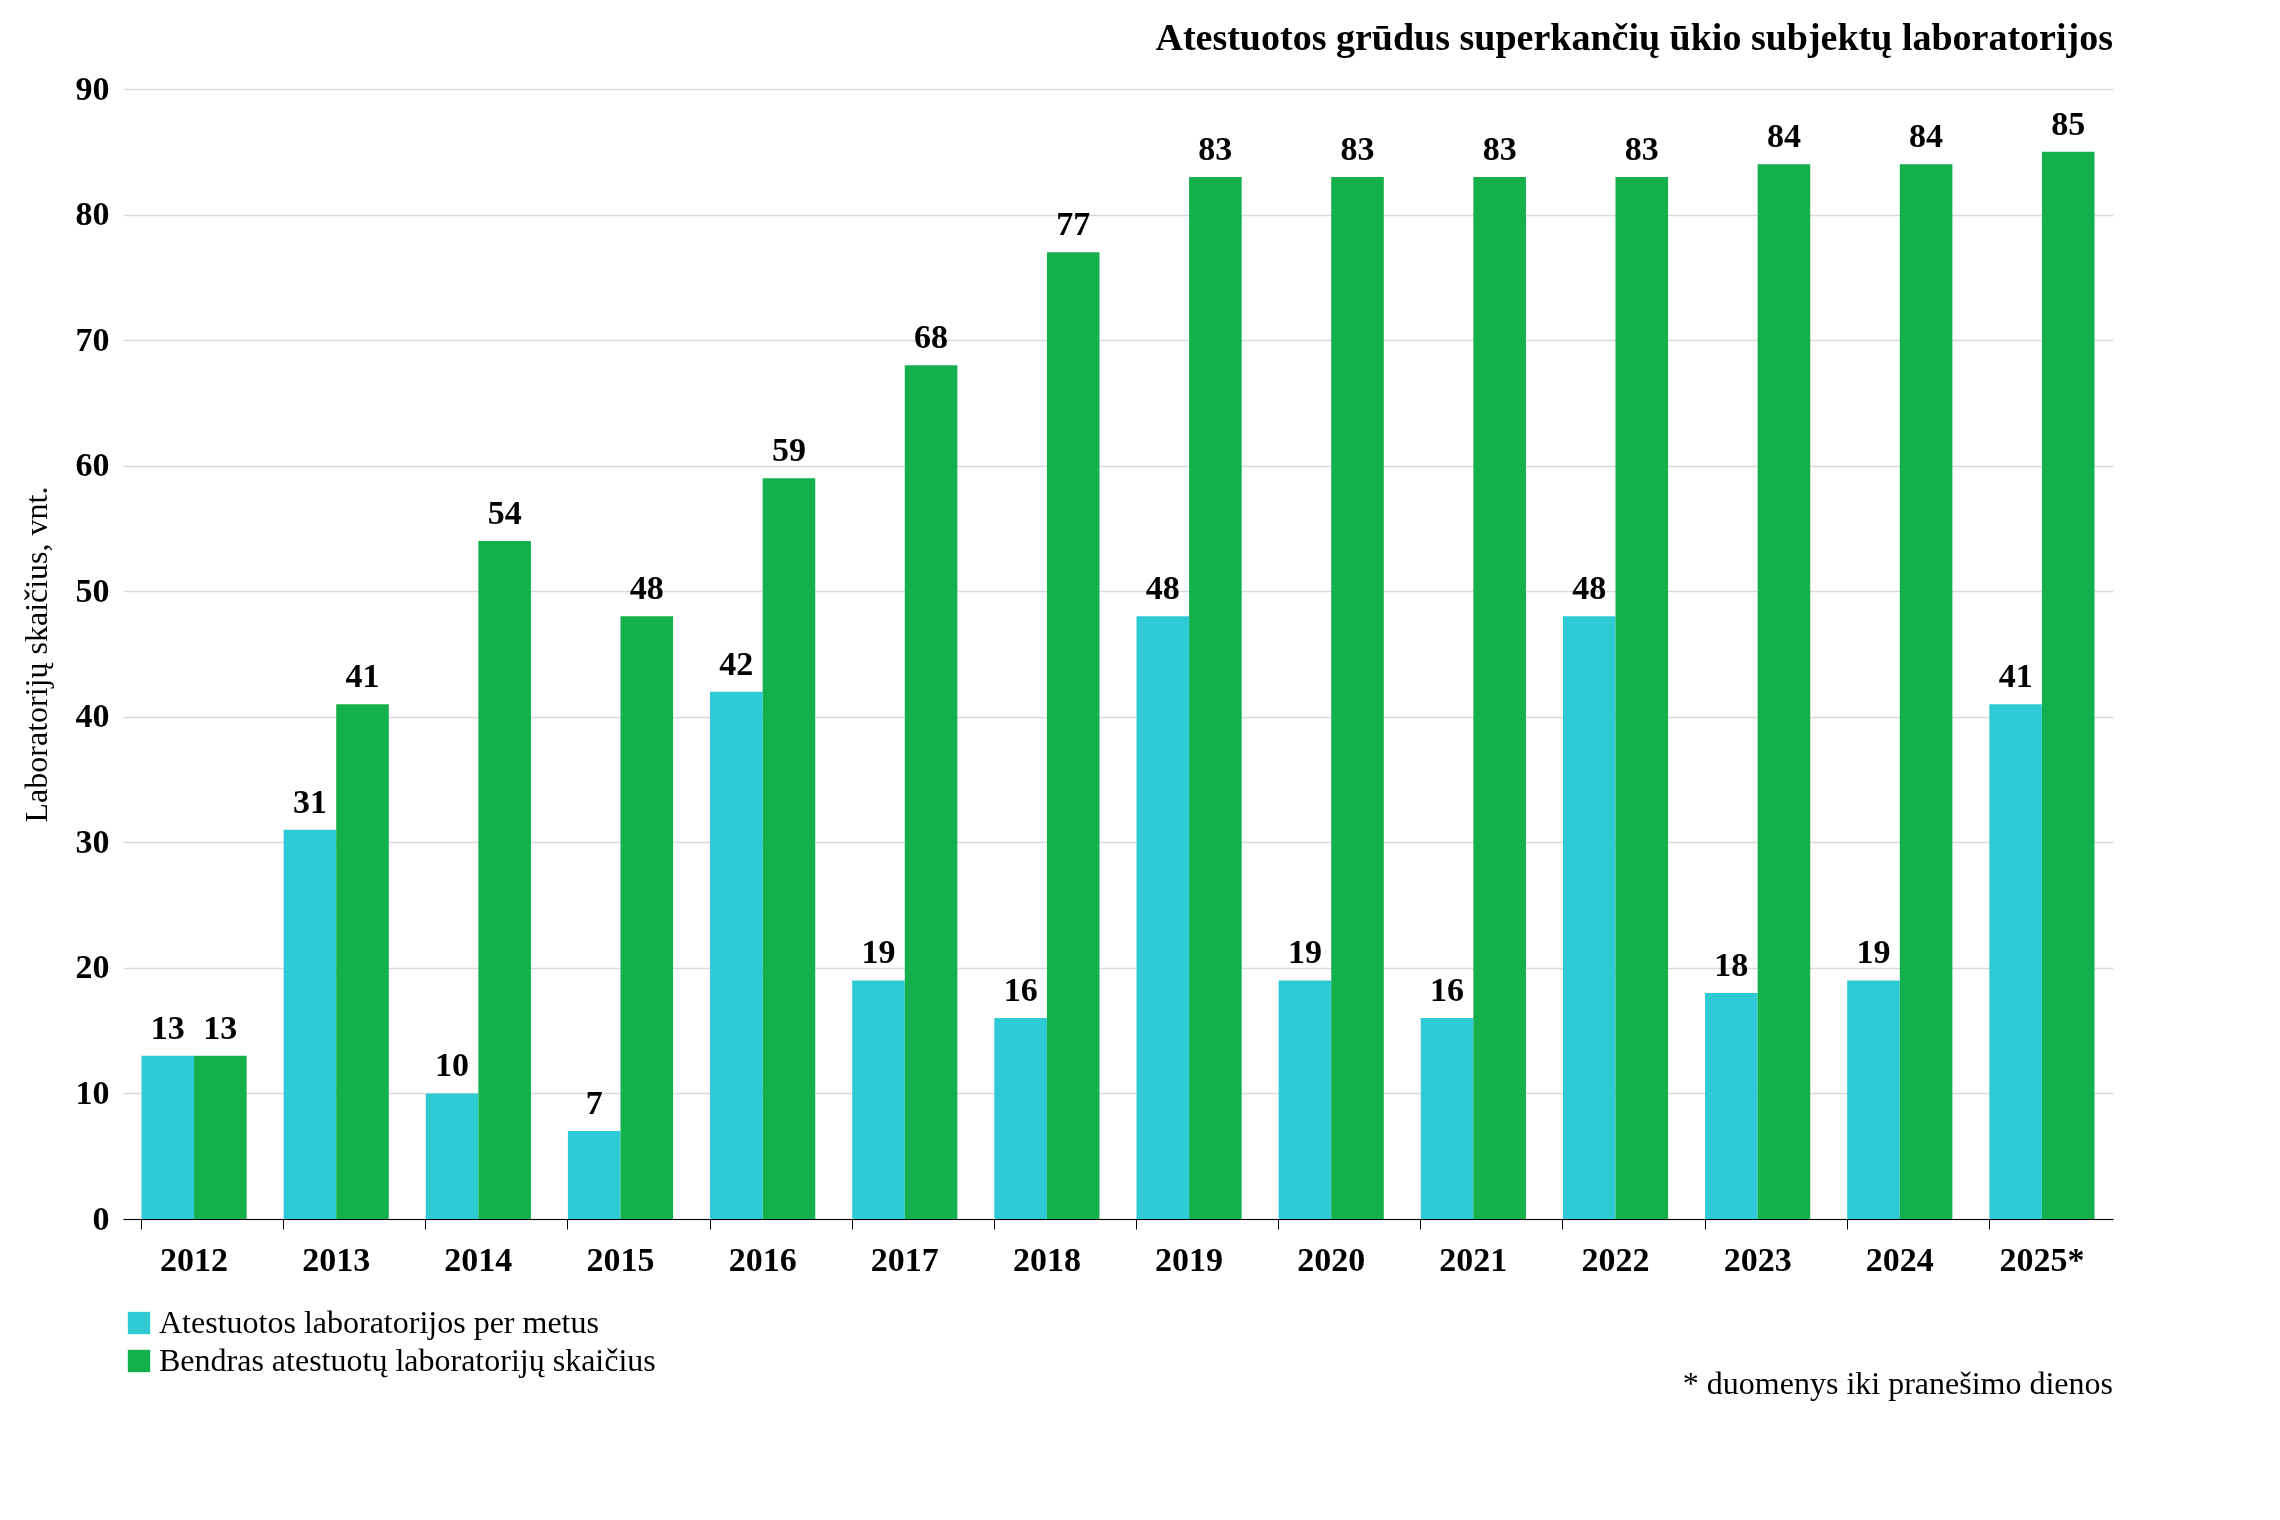 The width and height of the screenshot is (2280, 1520). I want to click on data-label: 18, so click(1731, 964).